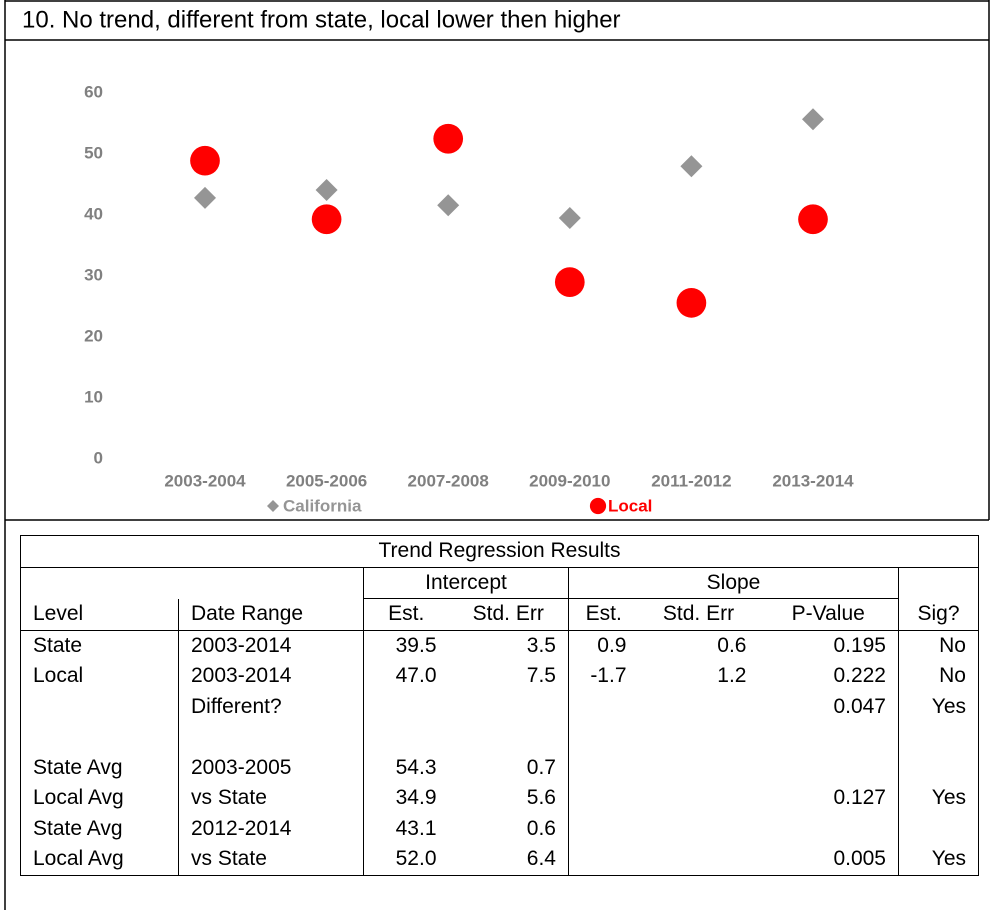 The width and height of the screenshot is (992, 910). Describe the element at coordinates (508, 645) in the screenshot. I see `table-cell: 3.5` at that location.